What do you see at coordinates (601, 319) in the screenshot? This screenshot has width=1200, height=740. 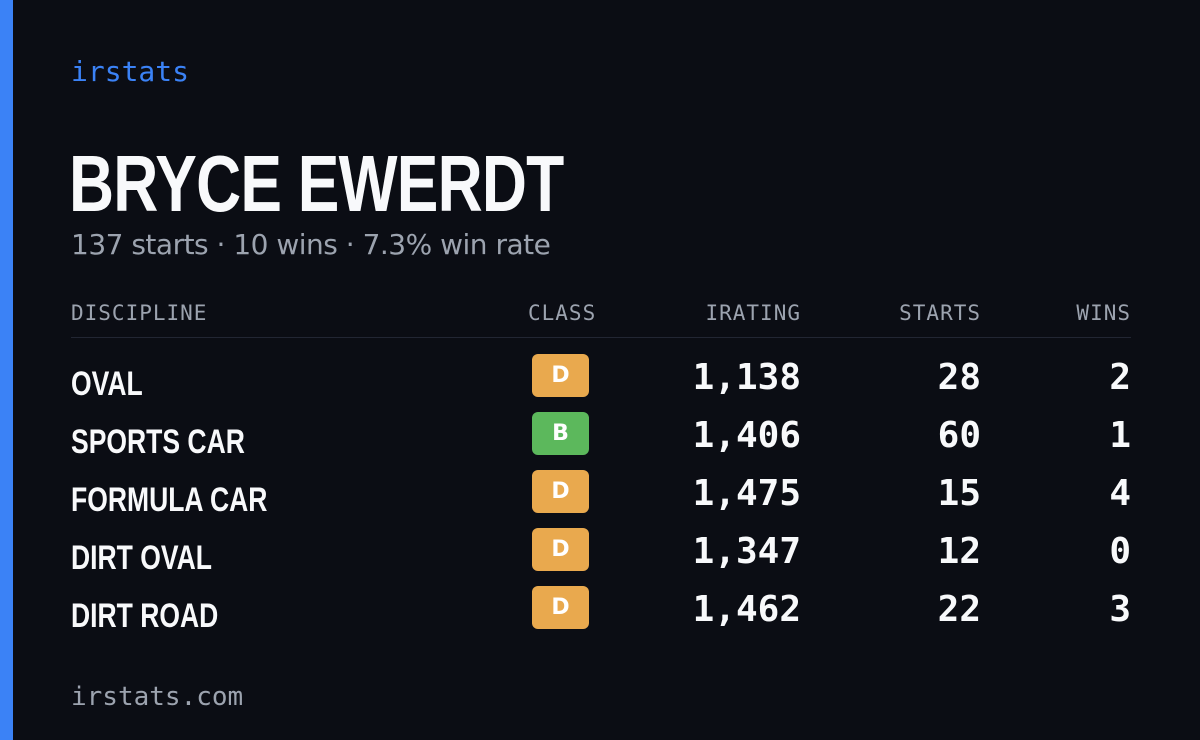 I see `table-header: DISCIPLINE CLASS IRATING STARTS WINS` at bounding box center [601, 319].